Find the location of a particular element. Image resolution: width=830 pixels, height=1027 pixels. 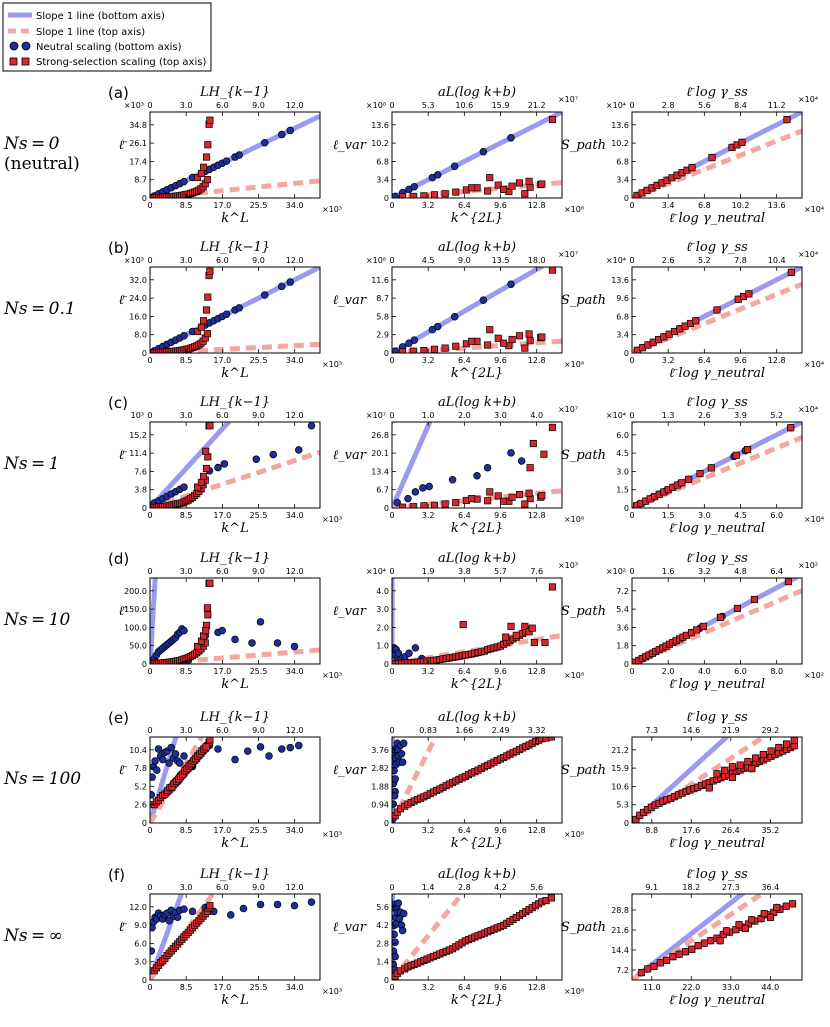

slope-line-top is located at coordinates (235, 655).